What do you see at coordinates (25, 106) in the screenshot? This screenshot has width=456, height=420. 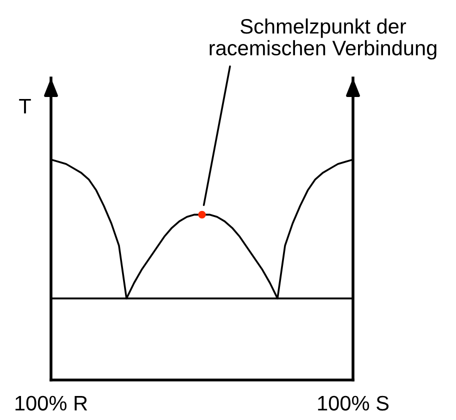 I see `y-axis-title: T` at bounding box center [25, 106].